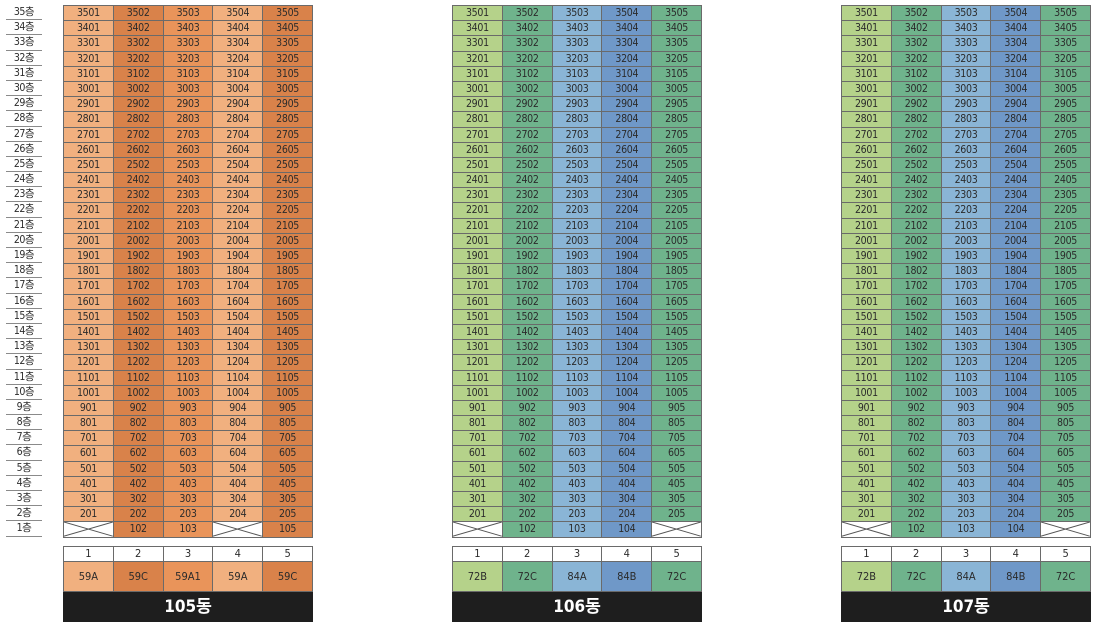 Image resolution: width=1097 pixels, height=627 pixels. Describe the element at coordinates (577, 408) in the screenshot. I see `unit-cell: 903` at that location.